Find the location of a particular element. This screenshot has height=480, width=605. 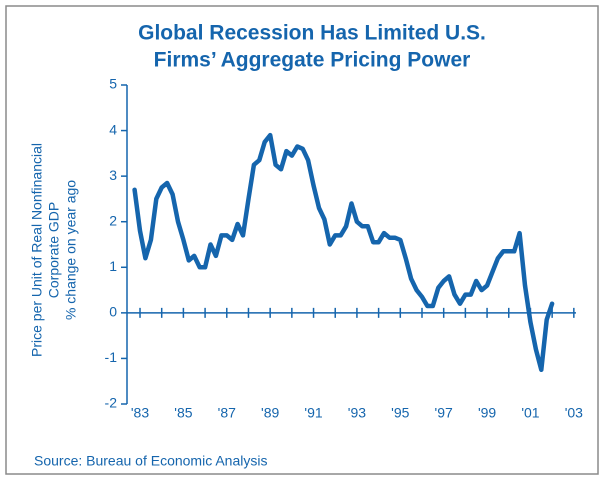

y-tick-label: 3 is located at coordinates (113, 175).